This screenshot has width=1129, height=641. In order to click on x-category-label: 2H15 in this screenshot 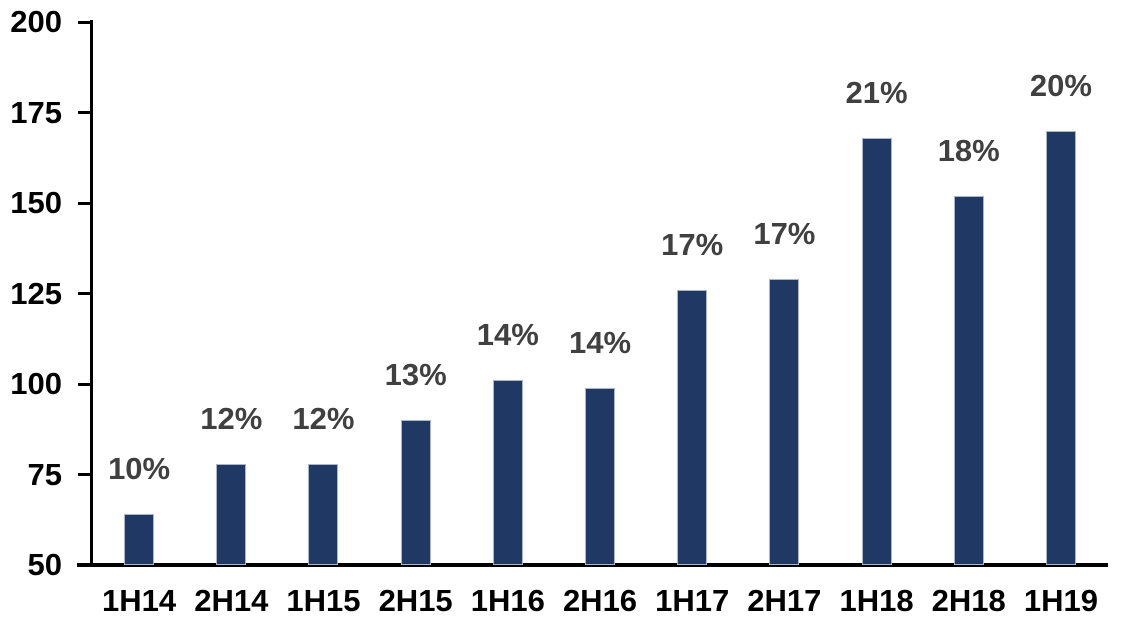, I will do `click(415, 600)`.